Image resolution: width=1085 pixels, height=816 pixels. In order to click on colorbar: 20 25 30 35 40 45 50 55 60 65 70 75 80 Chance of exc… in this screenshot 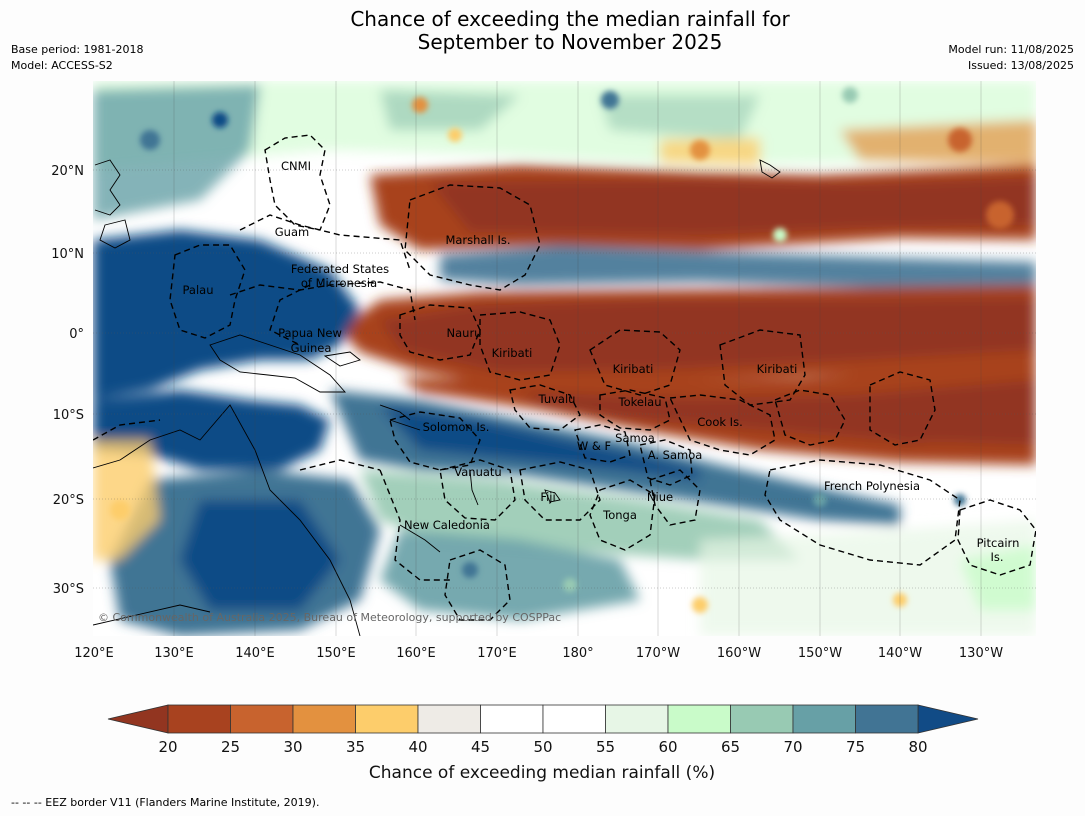, I will do `click(543, 743)`.